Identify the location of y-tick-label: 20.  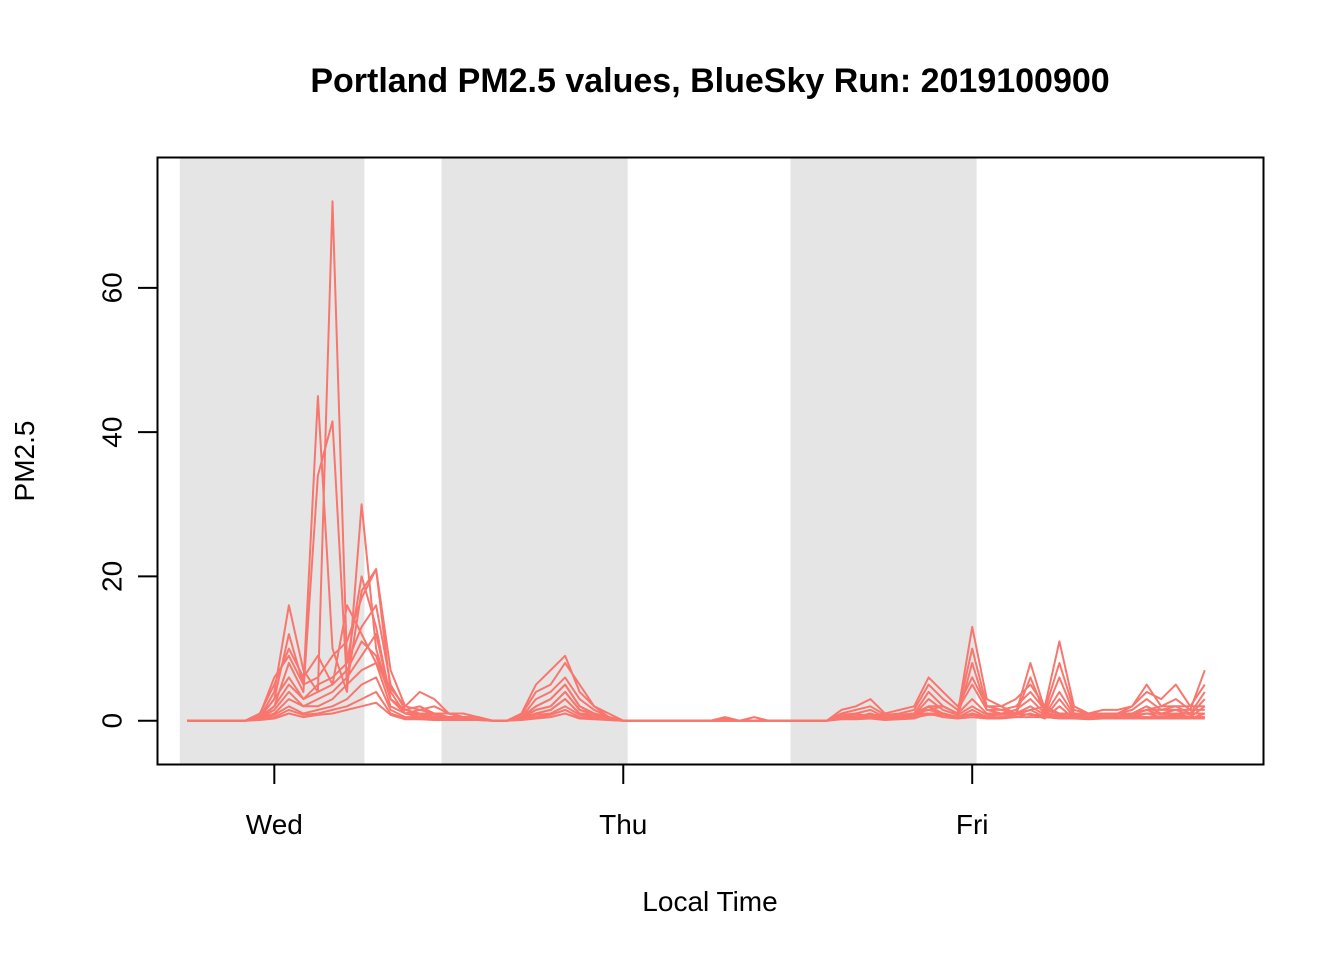
(112, 576).